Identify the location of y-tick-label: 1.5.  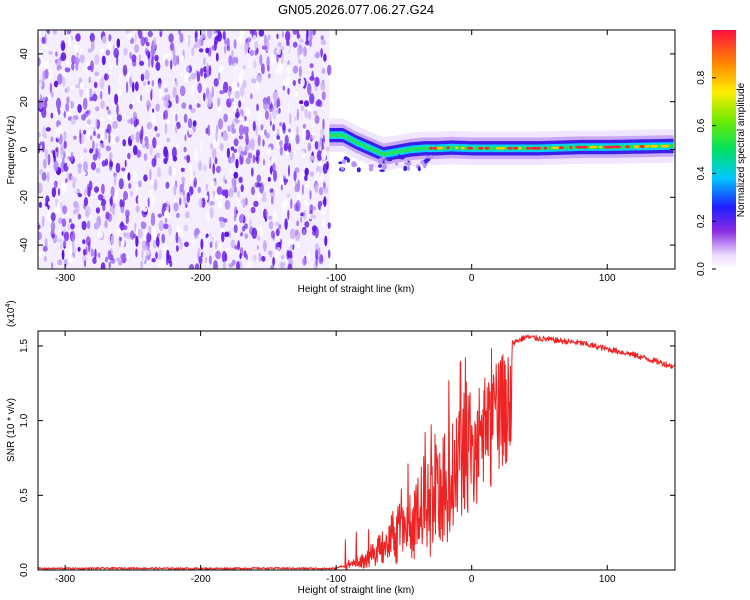
(24, 346).